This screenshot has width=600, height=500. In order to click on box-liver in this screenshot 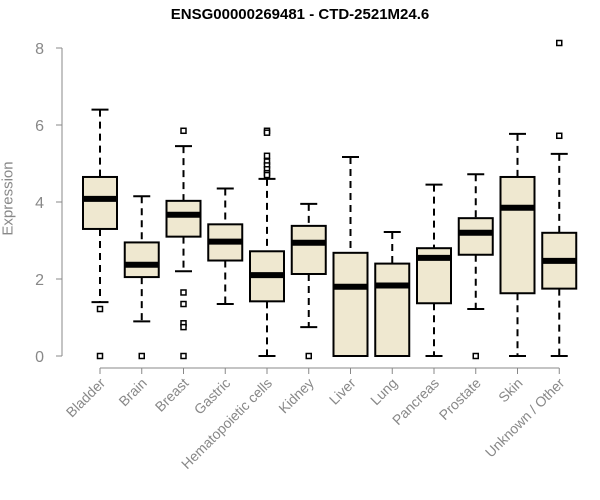, I will do `click(350, 256)`.